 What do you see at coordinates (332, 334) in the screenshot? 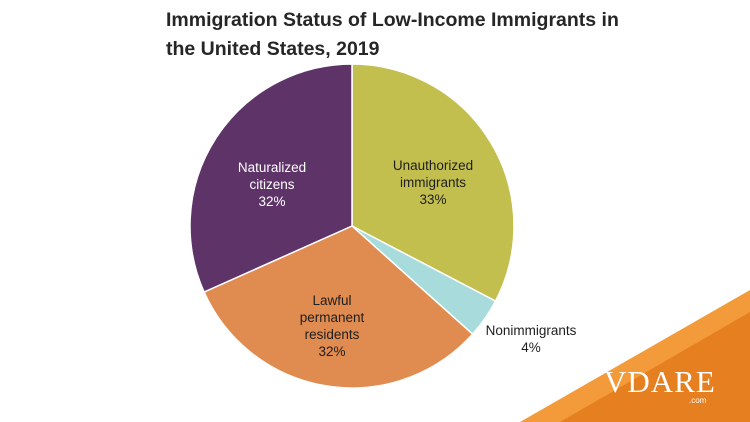
I see `slice-label-2: residents` at bounding box center [332, 334].